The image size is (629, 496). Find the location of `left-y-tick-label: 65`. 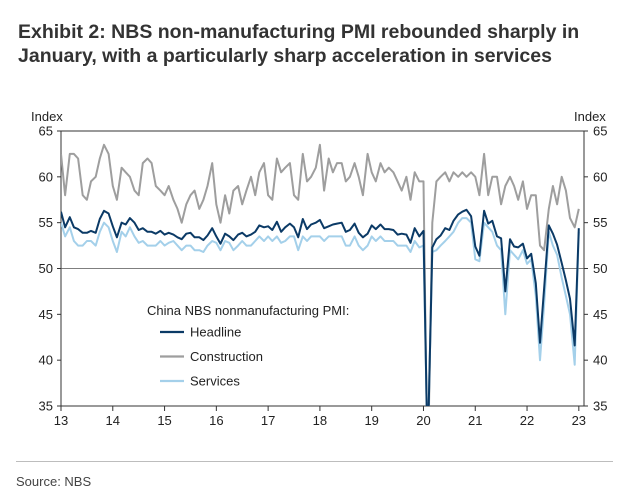

left-y-tick-label: 65 is located at coordinates (46, 131).